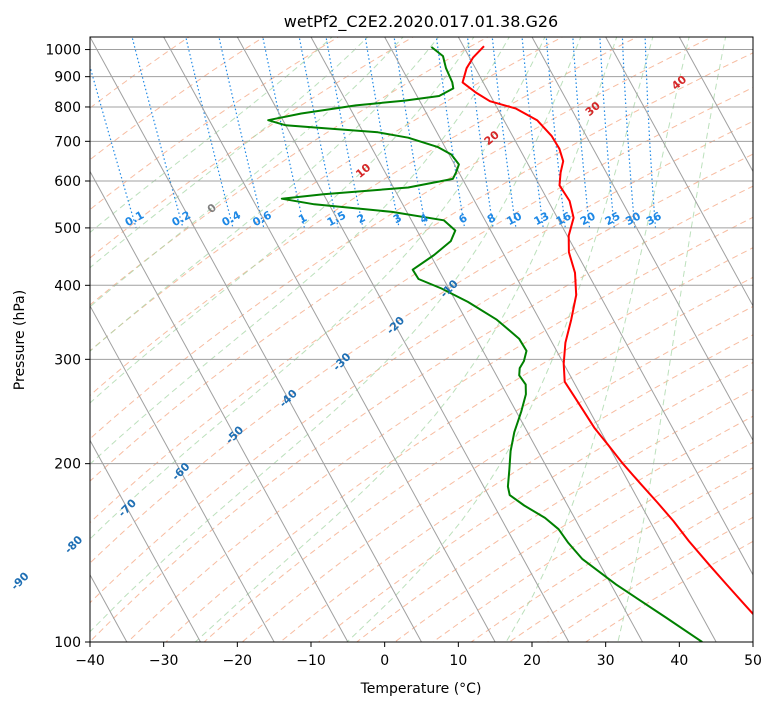  Describe the element at coordinates (67, 286) in the screenshot. I see `y-tick-label: 400` at that location.